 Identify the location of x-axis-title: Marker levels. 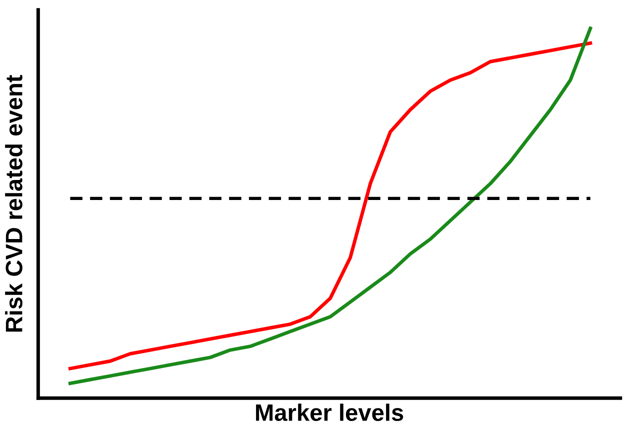
(330, 413).